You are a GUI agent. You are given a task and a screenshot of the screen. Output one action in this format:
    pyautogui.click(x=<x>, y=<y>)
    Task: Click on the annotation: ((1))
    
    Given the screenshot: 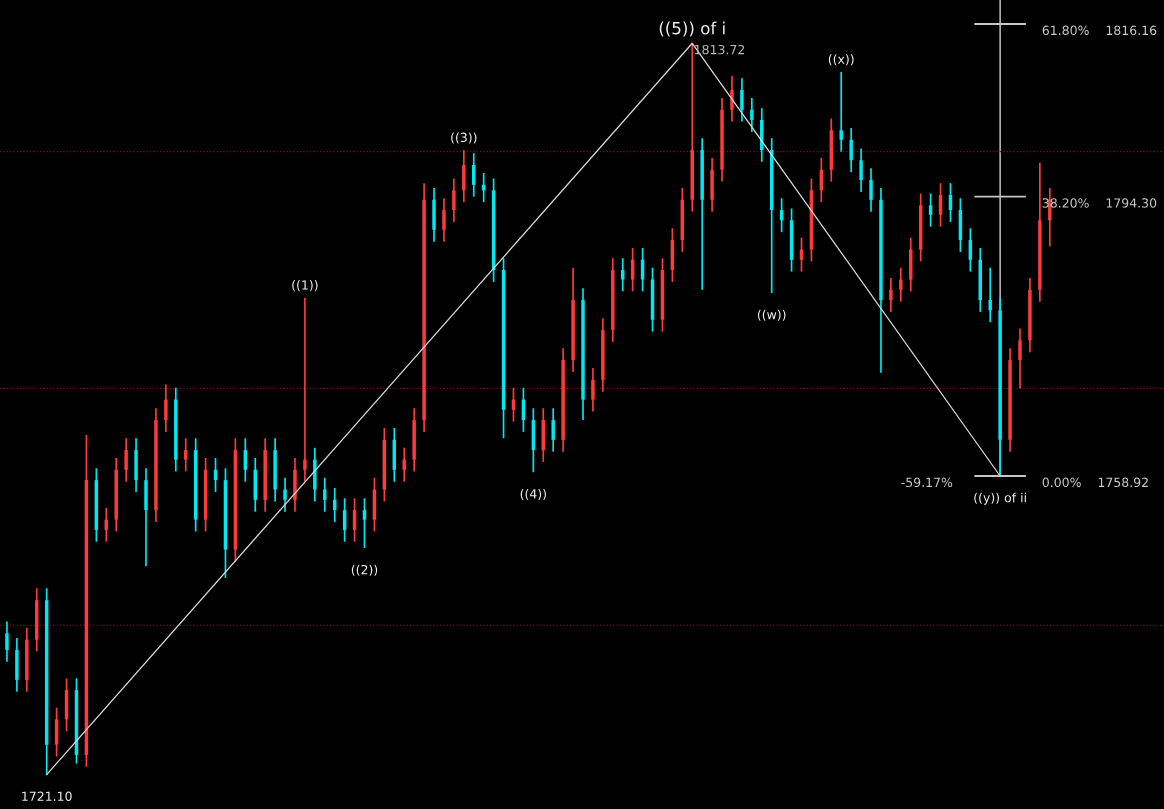 What is the action you would take?
    pyautogui.click(x=305, y=286)
    